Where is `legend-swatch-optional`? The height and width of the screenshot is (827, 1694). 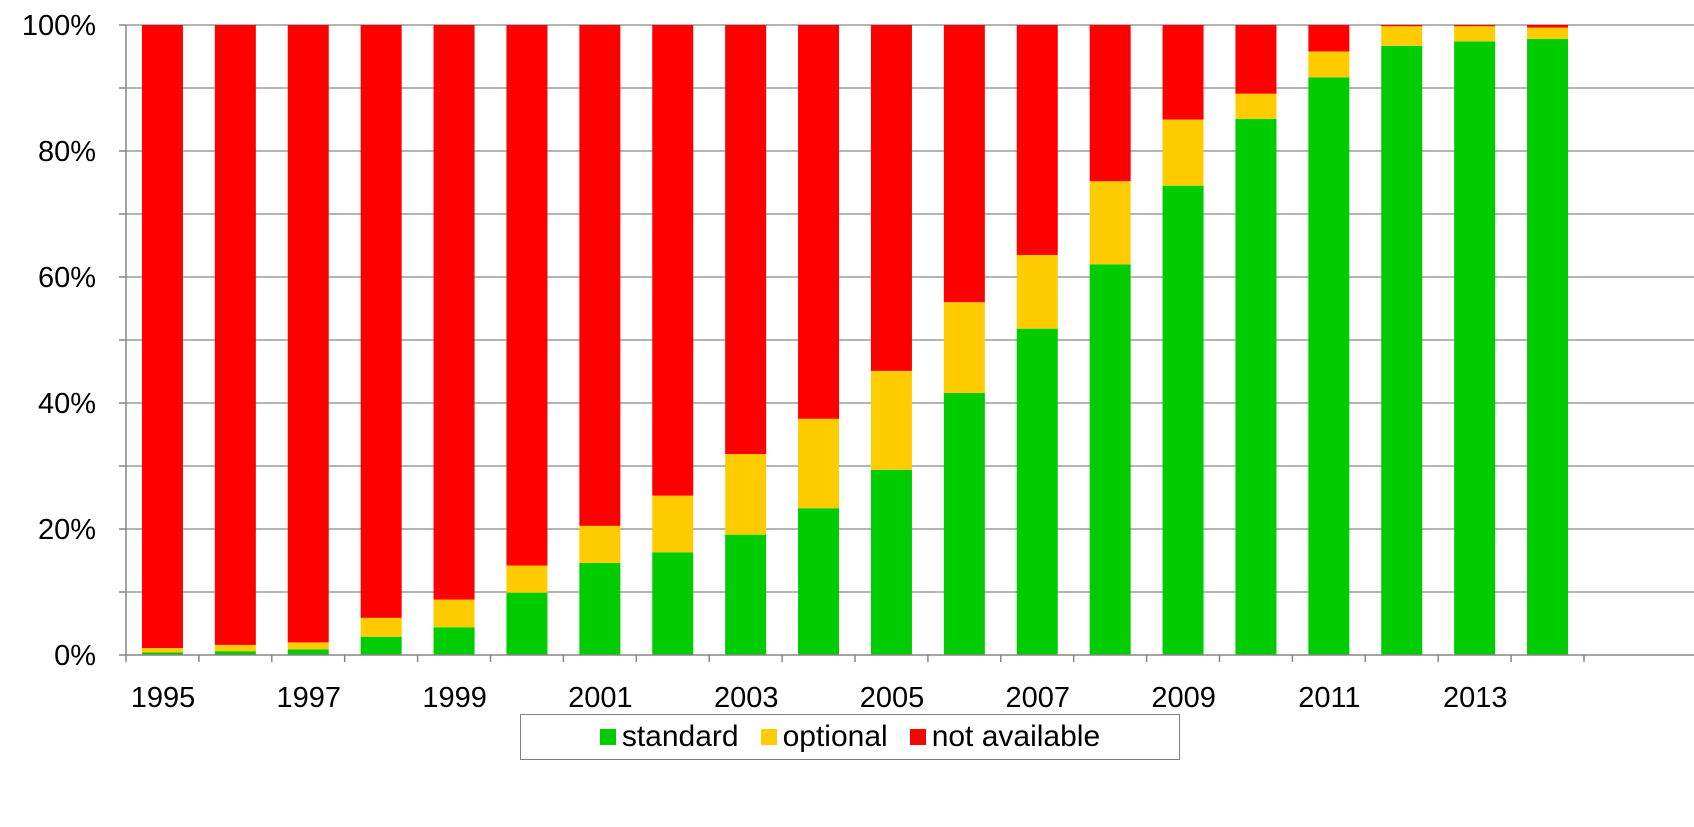 legend-swatch-optional is located at coordinates (768, 737).